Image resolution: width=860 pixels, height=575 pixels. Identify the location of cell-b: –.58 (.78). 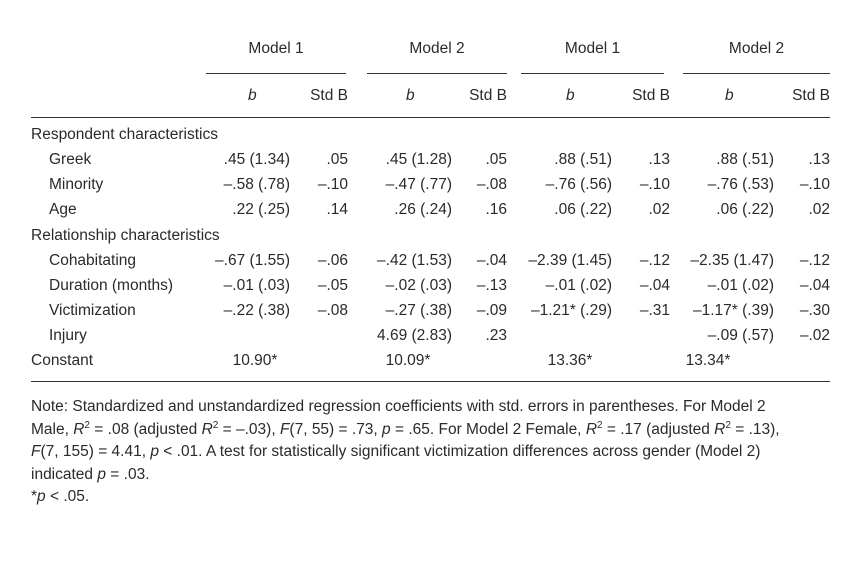
(256, 184).